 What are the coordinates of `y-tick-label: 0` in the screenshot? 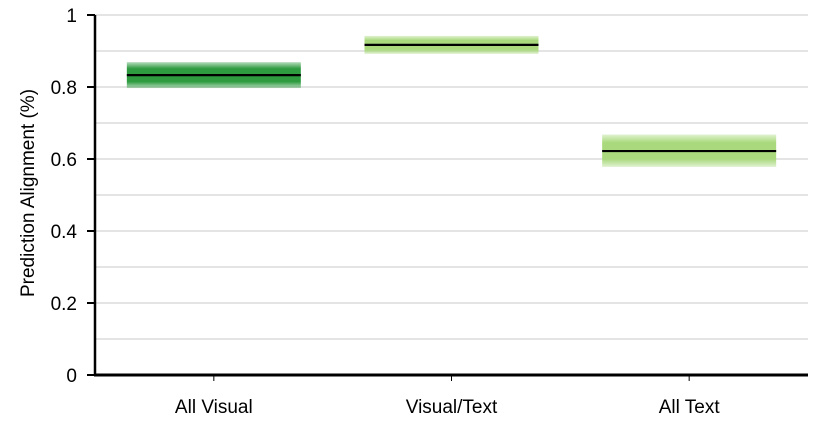 It's located at (71, 376).